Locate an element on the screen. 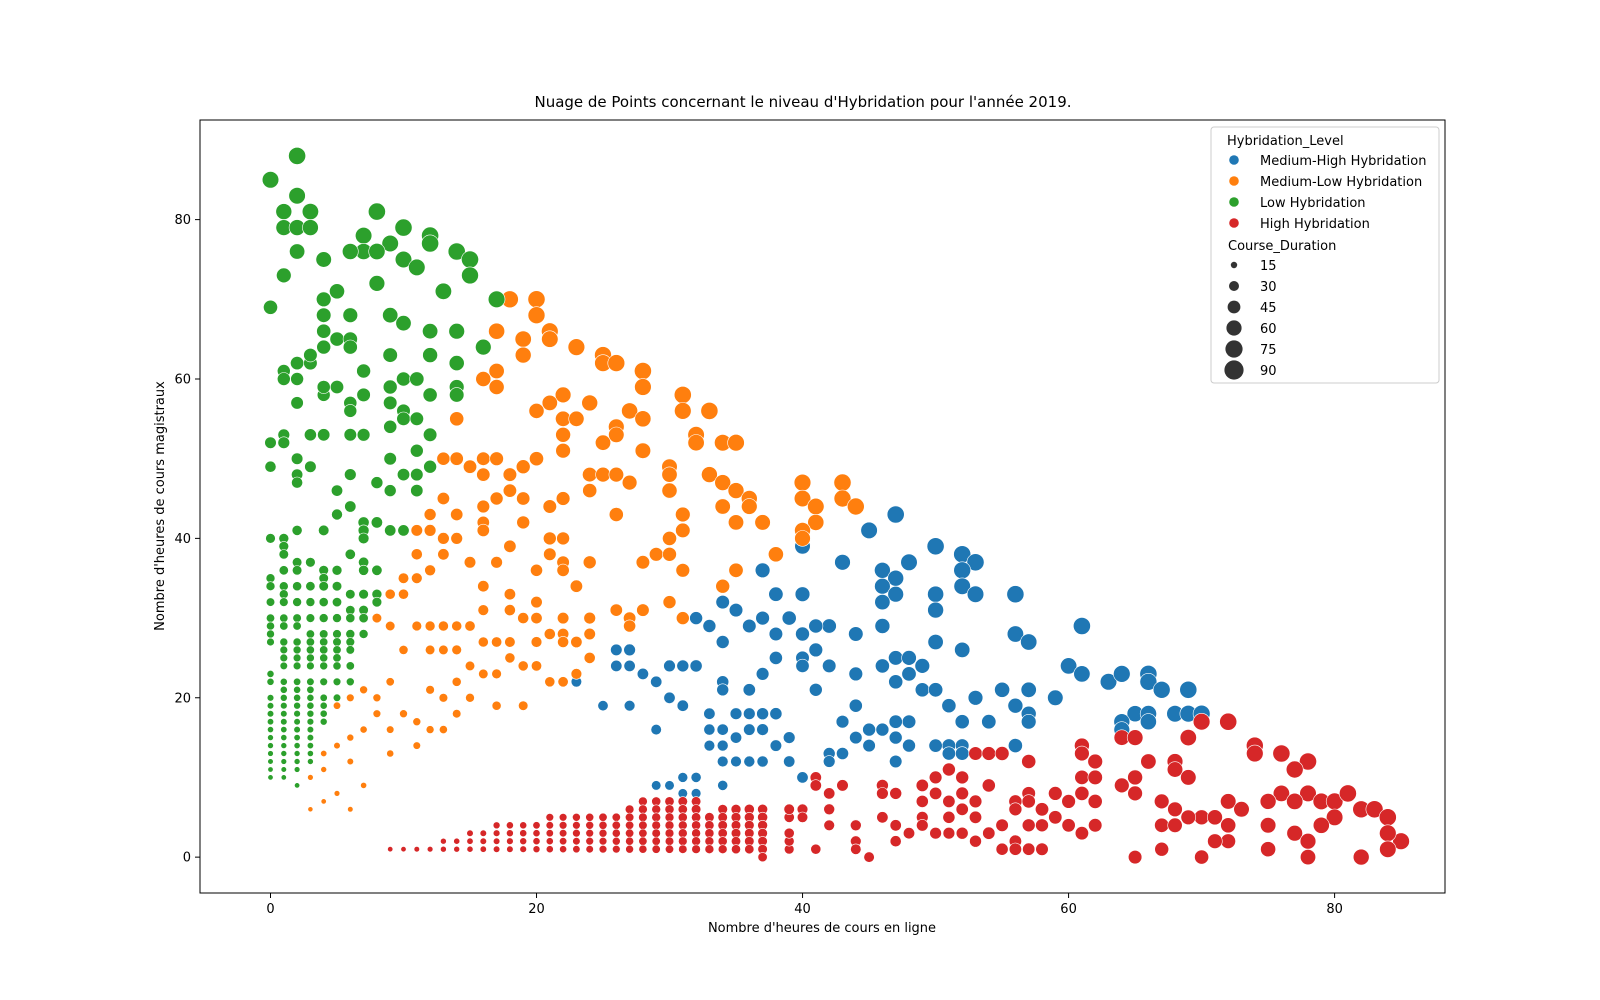  x-axis-label: Nombre d'heures de cours en ligne is located at coordinates (822, 928).